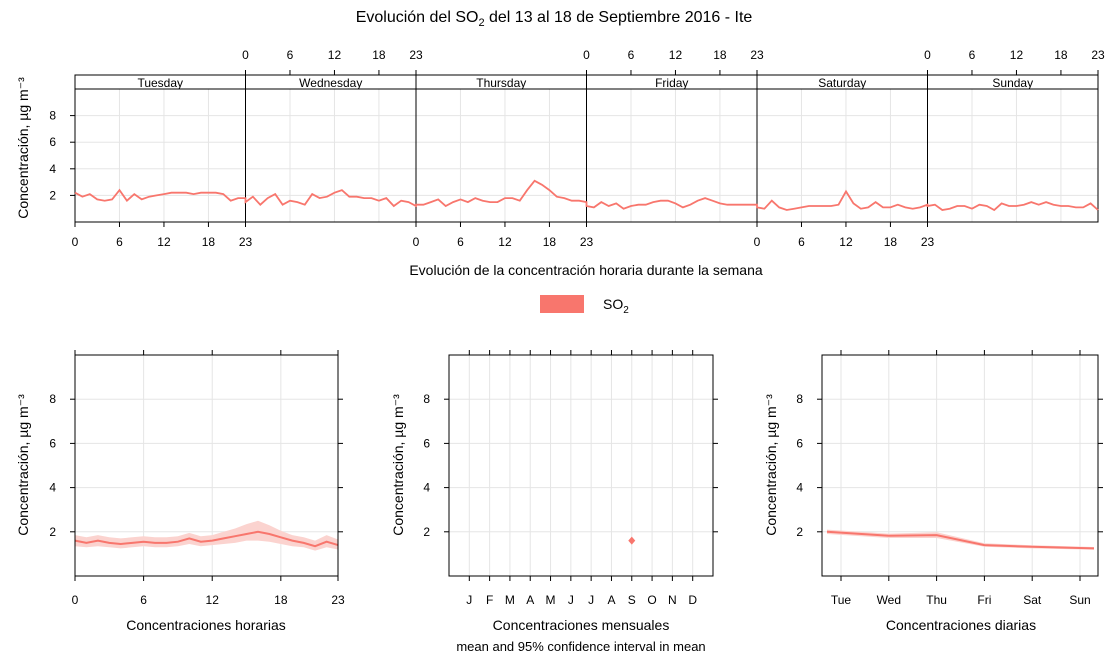 Image resolution: width=1109 pixels, height=658 pixels. Describe the element at coordinates (672, 600) in the screenshot. I see `x-tick-label: N` at that location.